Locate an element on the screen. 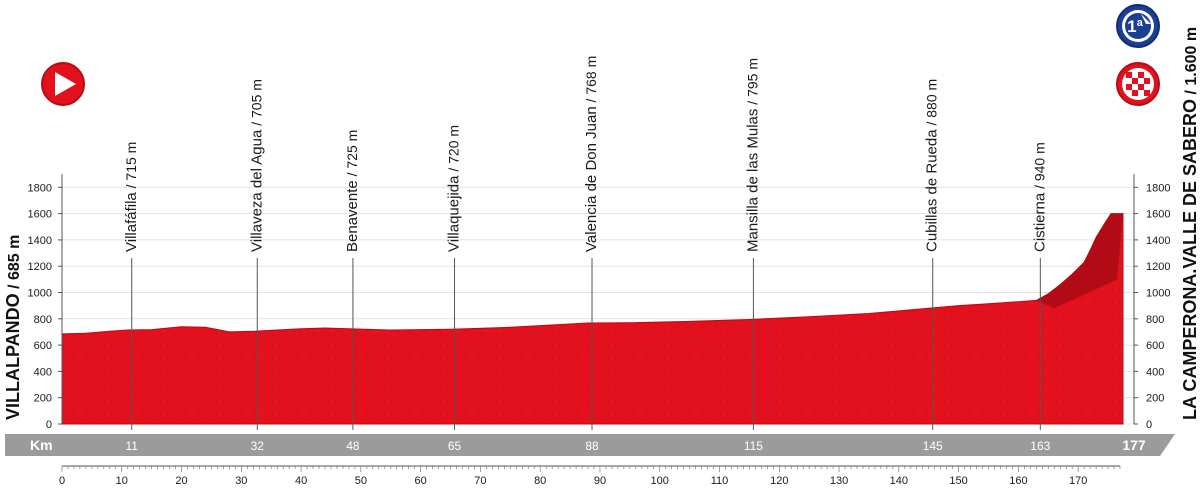 This screenshot has width=1200, height=488. finish-town-label: LA CAMPERONA.VALLE DE SABERO / 1.600 m is located at coordinates (1190, 223).